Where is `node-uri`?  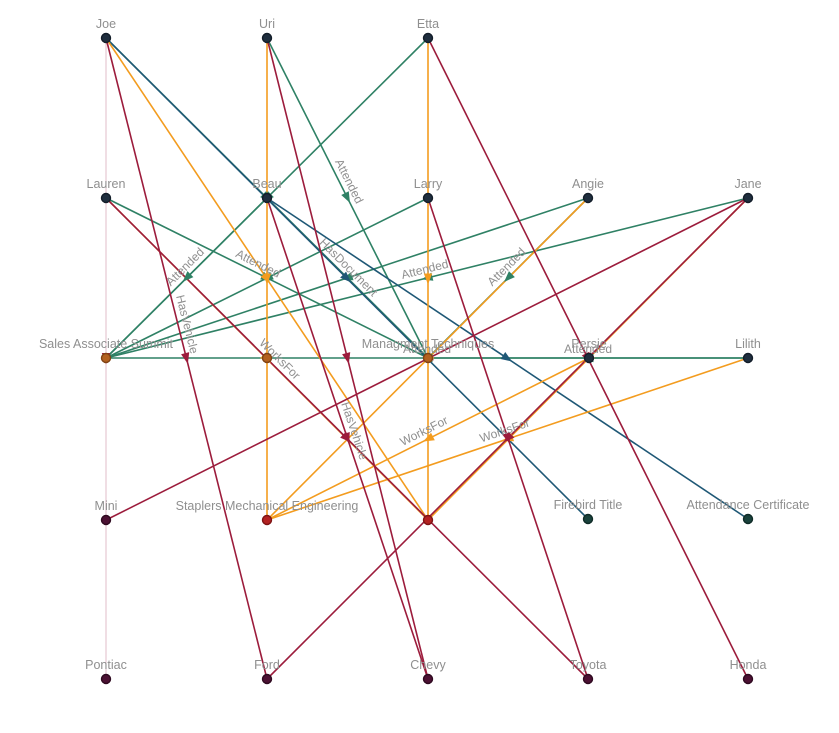
node-uri is located at coordinates (267, 38).